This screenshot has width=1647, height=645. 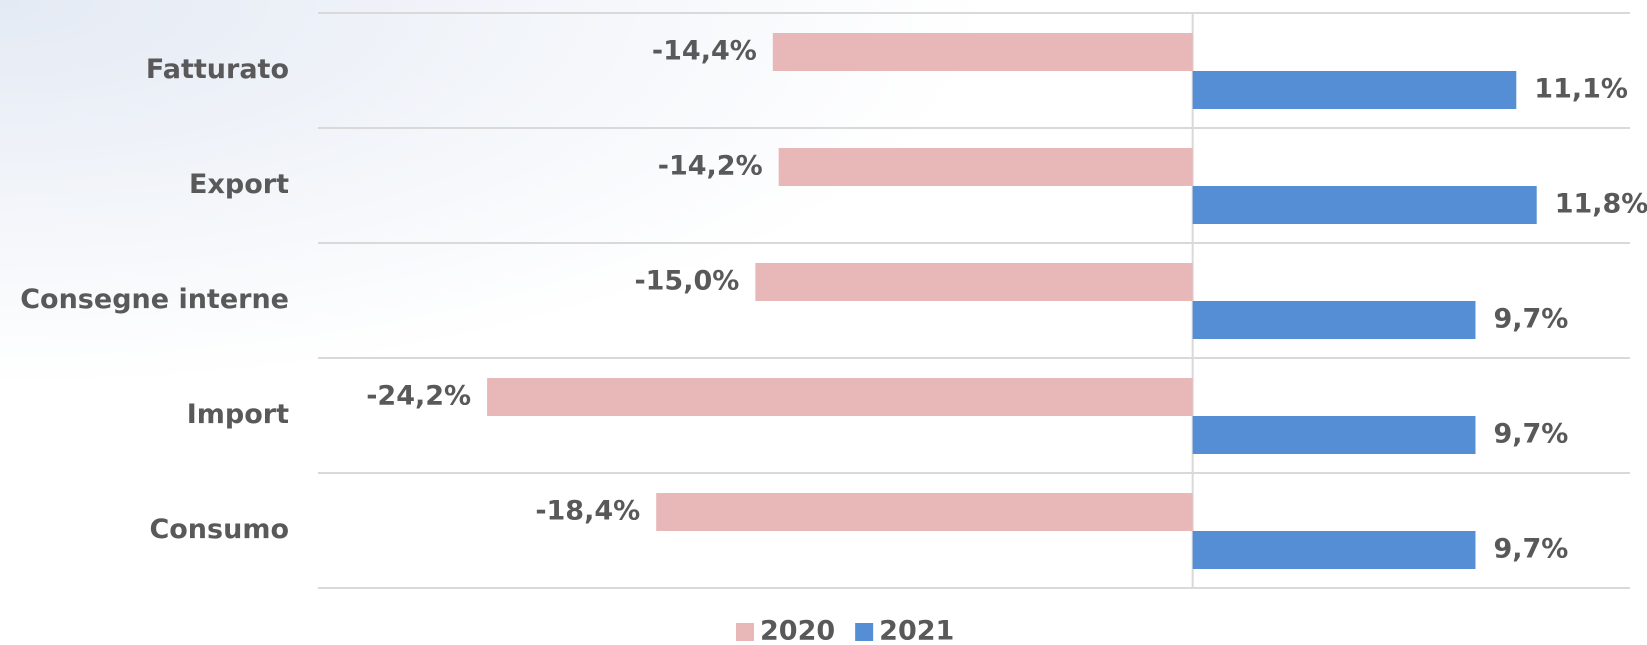 I want to click on legend-label: 2021, so click(x=916, y=630).